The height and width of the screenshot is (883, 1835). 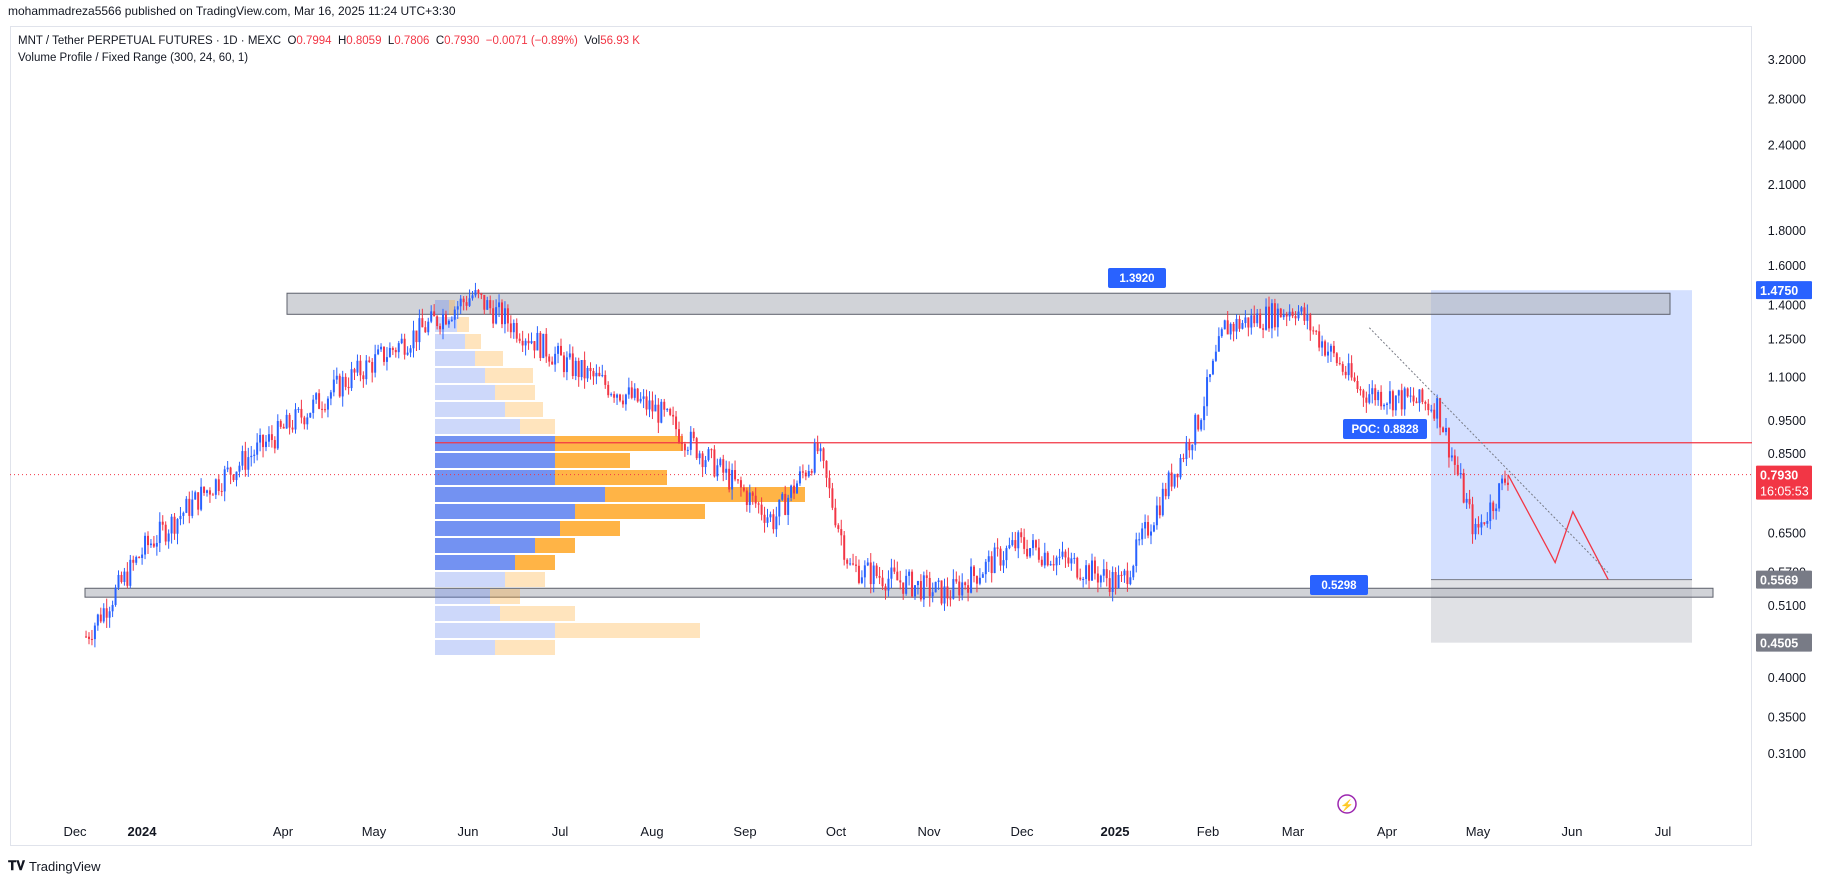 What do you see at coordinates (342, 41) in the screenshot?
I see `high-label: H` at bounding box center [342, 41].